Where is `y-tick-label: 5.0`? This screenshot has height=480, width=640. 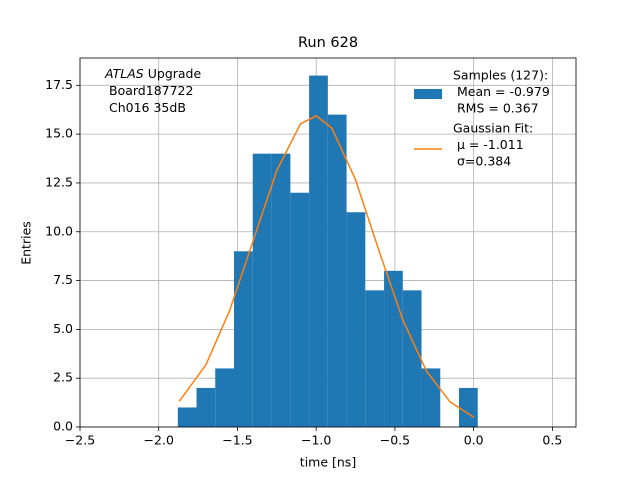 y-tick-label: 5.0 is located at coordinates (63, 328).